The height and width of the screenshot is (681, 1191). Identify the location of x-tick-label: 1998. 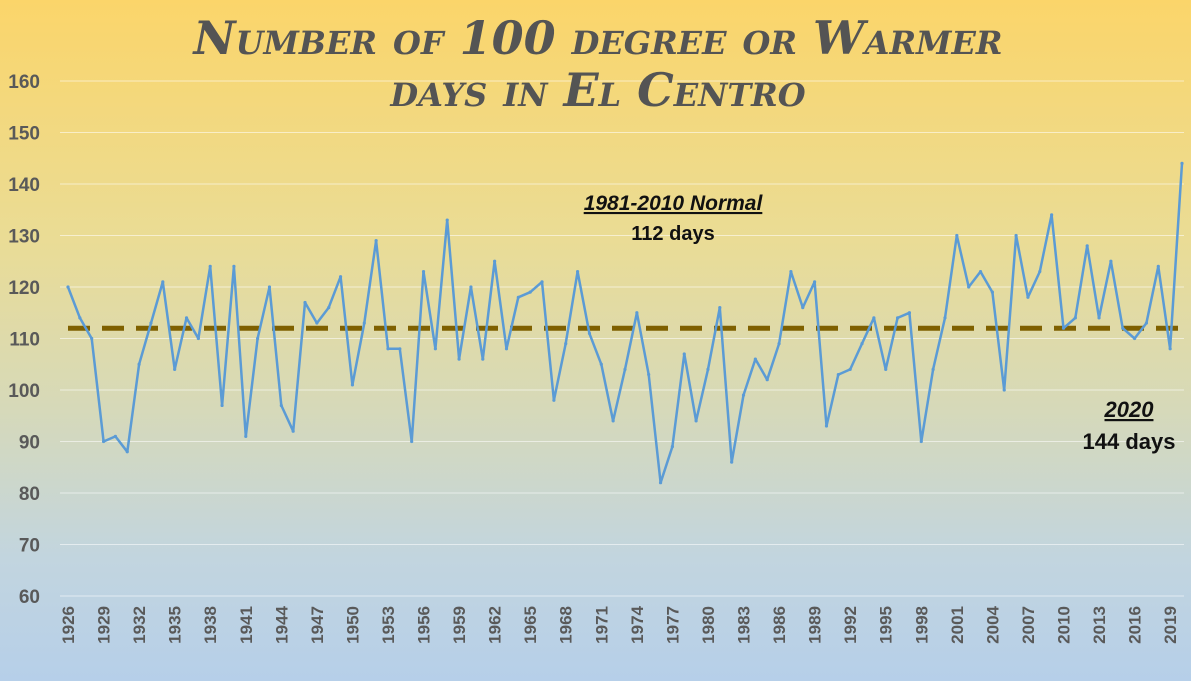
(921, 625).